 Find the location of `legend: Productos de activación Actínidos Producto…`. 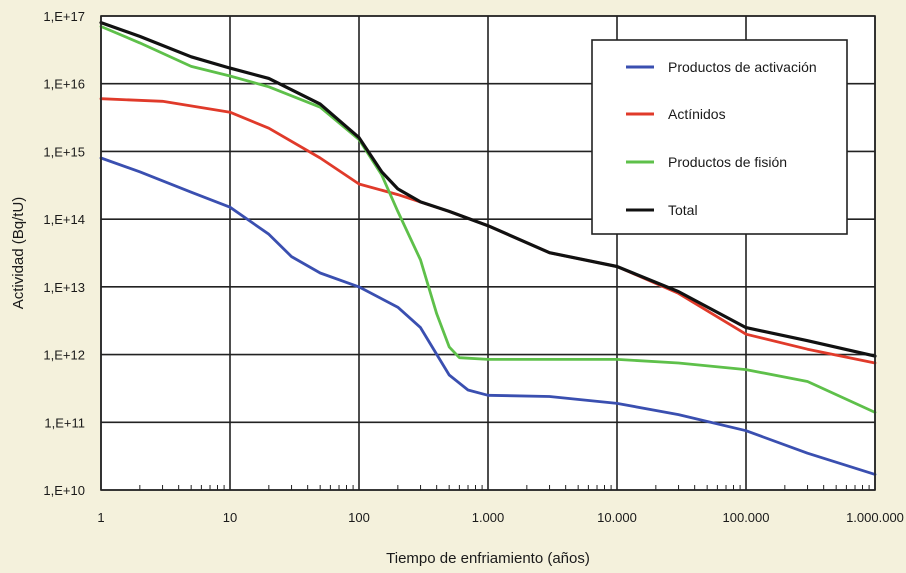

legend: Productos de activación Actínidos Producto… is located at coordinates (719, 137).